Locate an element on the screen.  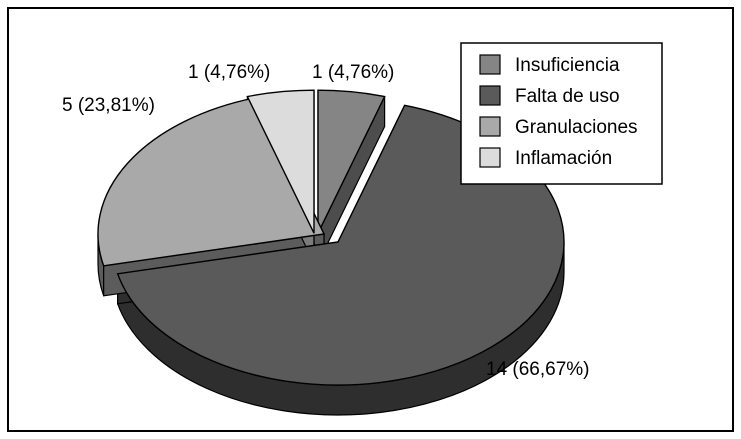
data-label-falta-de-uso: 14 (66,67%) is located at coordinates (538, 369).